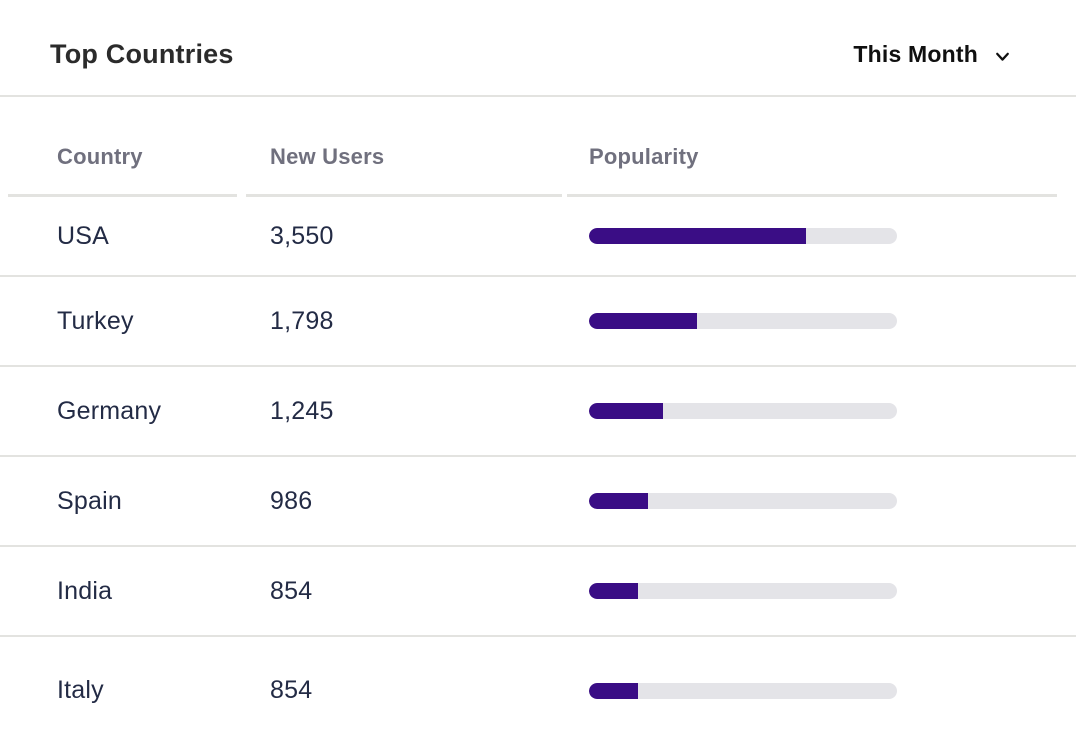 The image size is (1076, 744). What do you see at coordinates (89, 500) in the screenshot?
I see `country-label: Spain` at bounding box center [89, 500].